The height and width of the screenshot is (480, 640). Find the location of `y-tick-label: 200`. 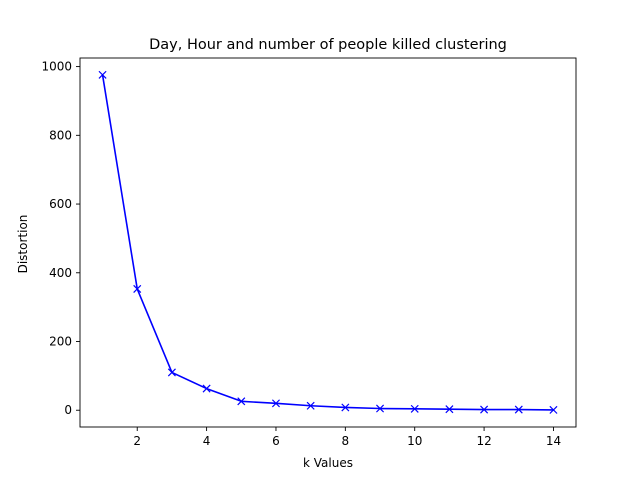

y-tick-label: 200 is located at coordinates (60, 342).